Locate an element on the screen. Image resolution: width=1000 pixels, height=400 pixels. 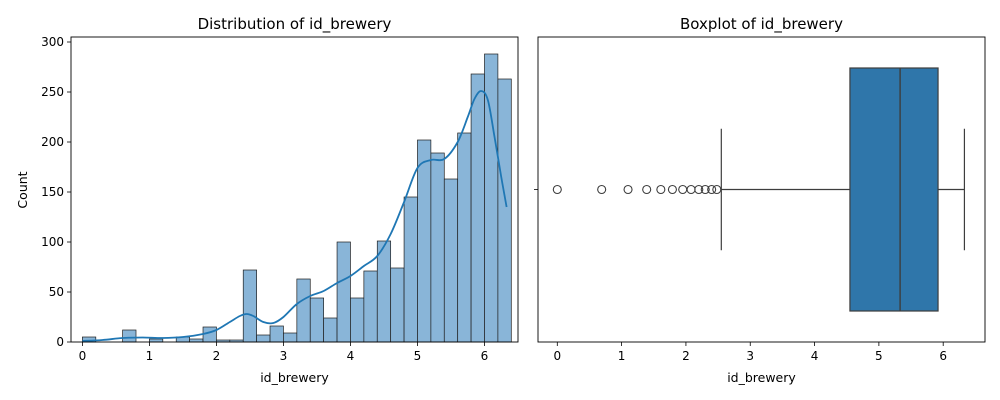
y-tick-label: 300 is located at coordinates (52, 42).